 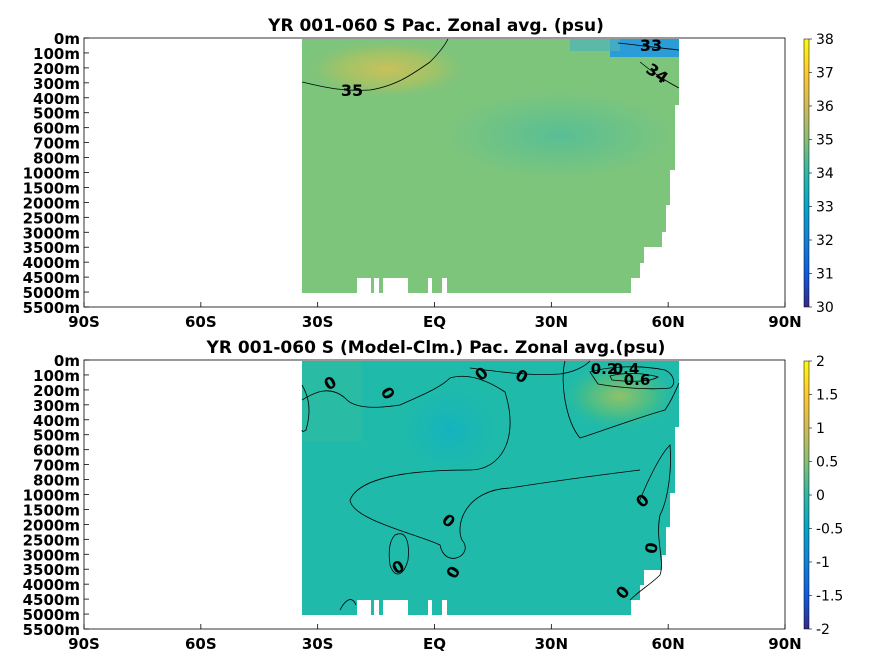 I want to click on colorbar-tick-label: 1, so click(x=820, y=429).